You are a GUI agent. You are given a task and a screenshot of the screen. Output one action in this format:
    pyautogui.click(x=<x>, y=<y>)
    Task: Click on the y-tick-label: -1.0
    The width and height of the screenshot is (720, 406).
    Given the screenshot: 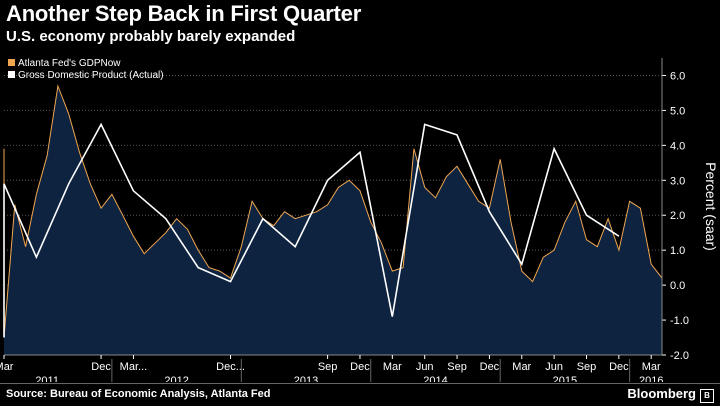 What is the action you would take?
    pyautogui.click(x=679, y=321)
    